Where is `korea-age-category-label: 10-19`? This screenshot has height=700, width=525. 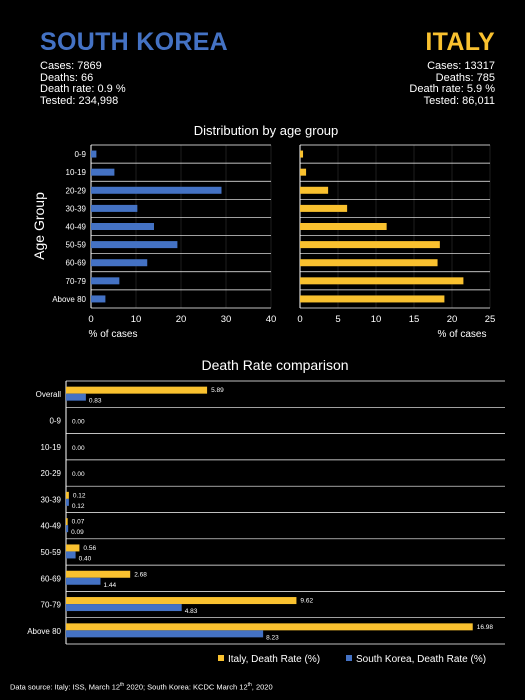
korea-age-category-label: 10-19 is located at coordinates (76, 172).